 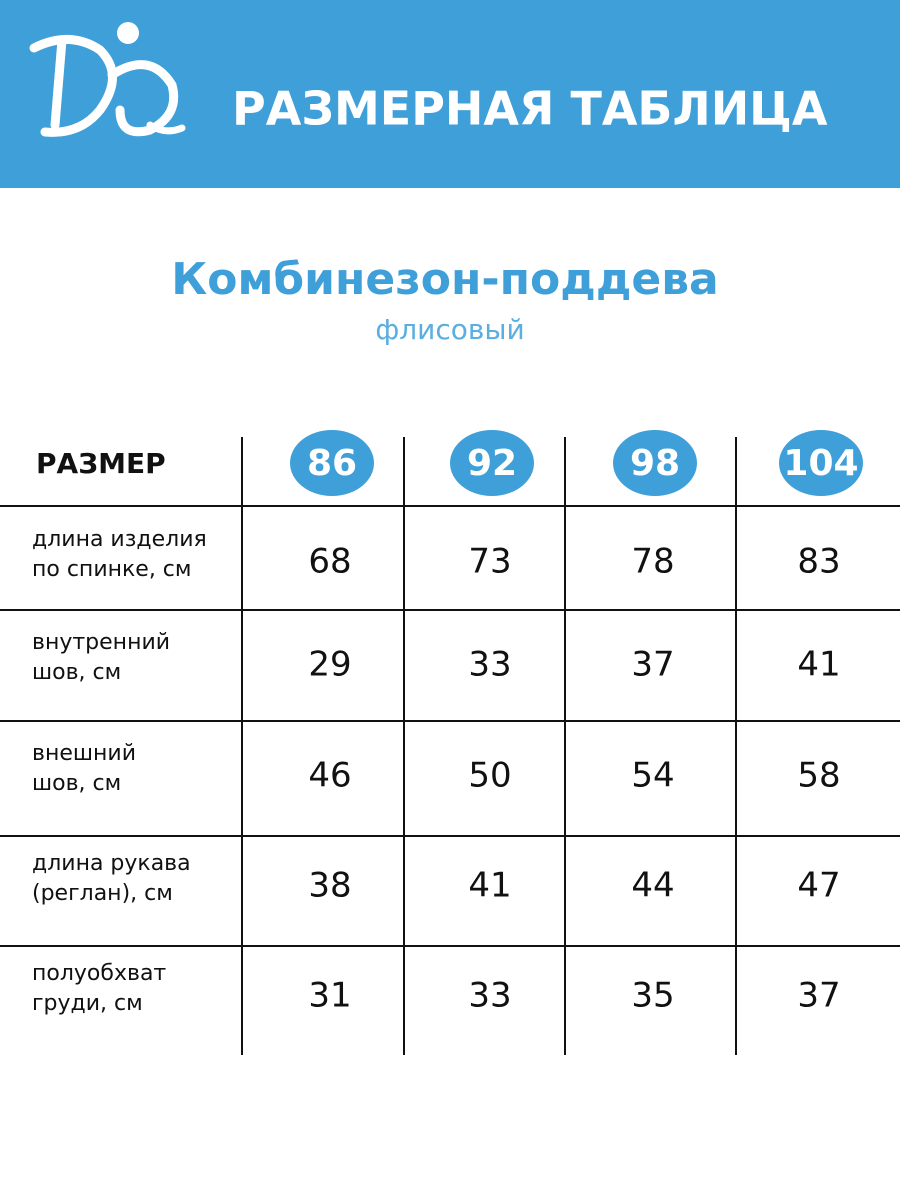 What do you see at coordinates (119, 539) in the screenshot?
I see `row-label: длина изделия` at bounding box center [119, 539].